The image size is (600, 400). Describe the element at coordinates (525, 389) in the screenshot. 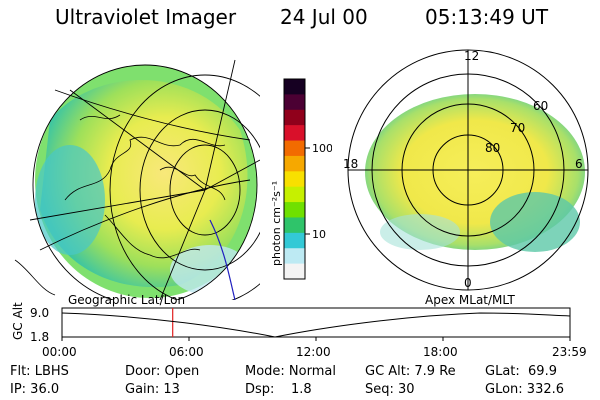

I see `status-glon: GLon: 332.6` at that location.